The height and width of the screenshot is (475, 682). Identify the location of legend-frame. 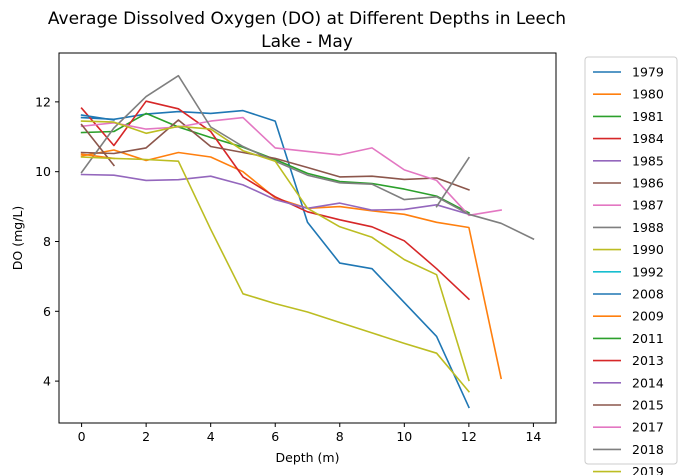
(631, 260).